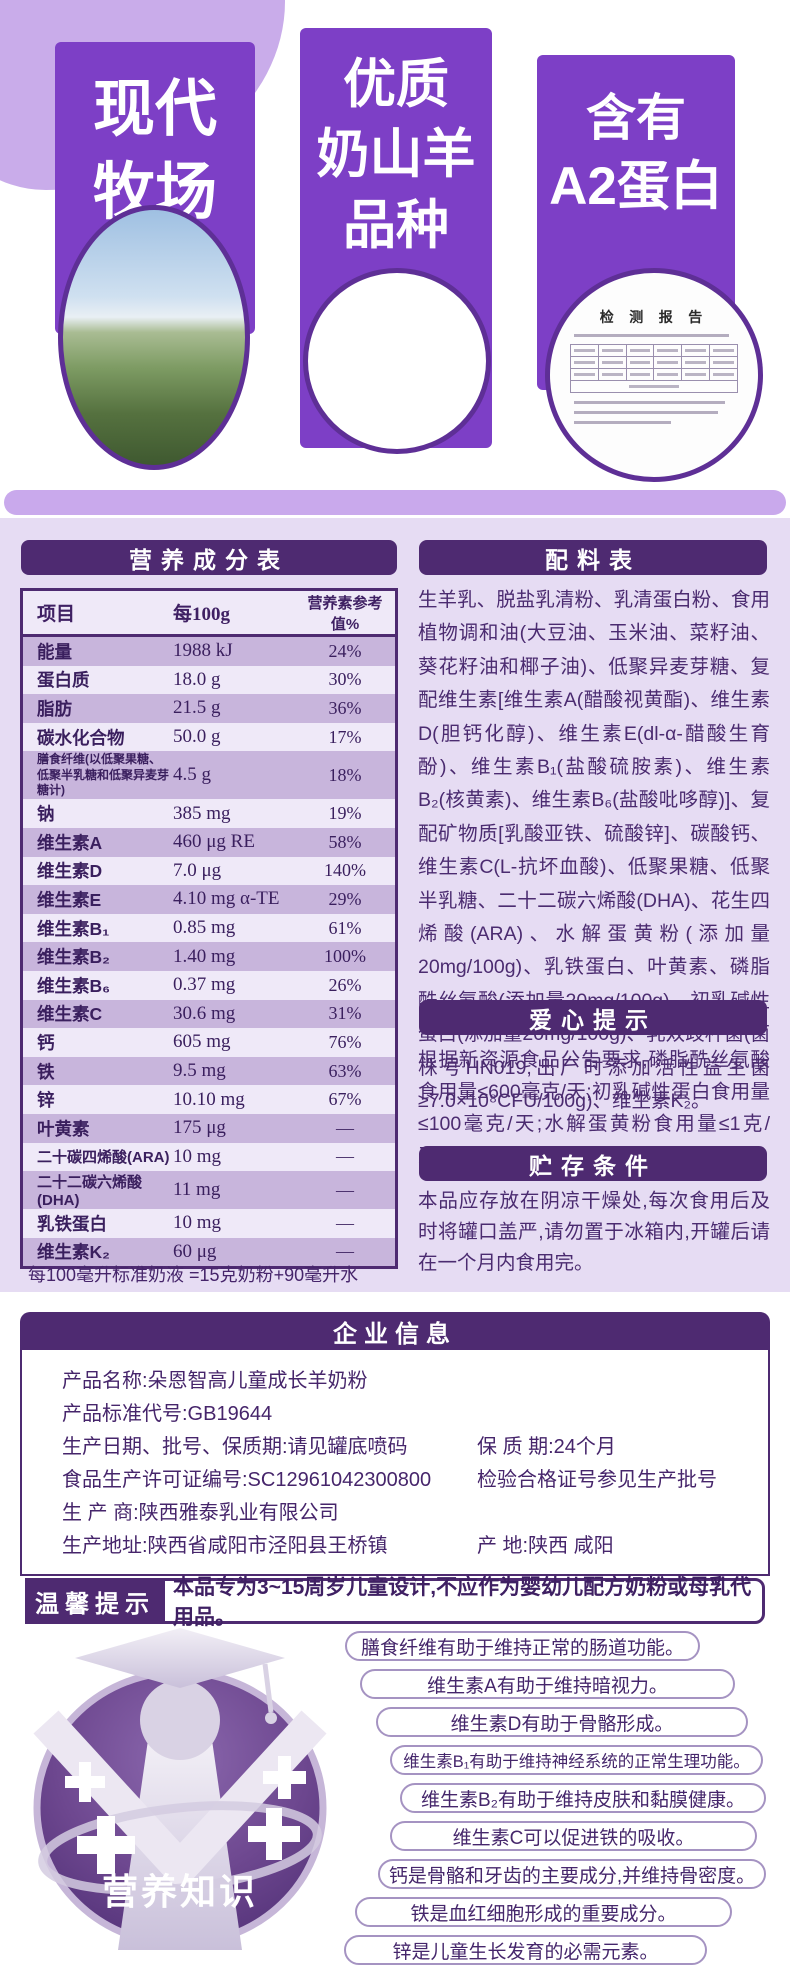  I want to click on nutrient-name: 维生素B₂, so click(73, 957).